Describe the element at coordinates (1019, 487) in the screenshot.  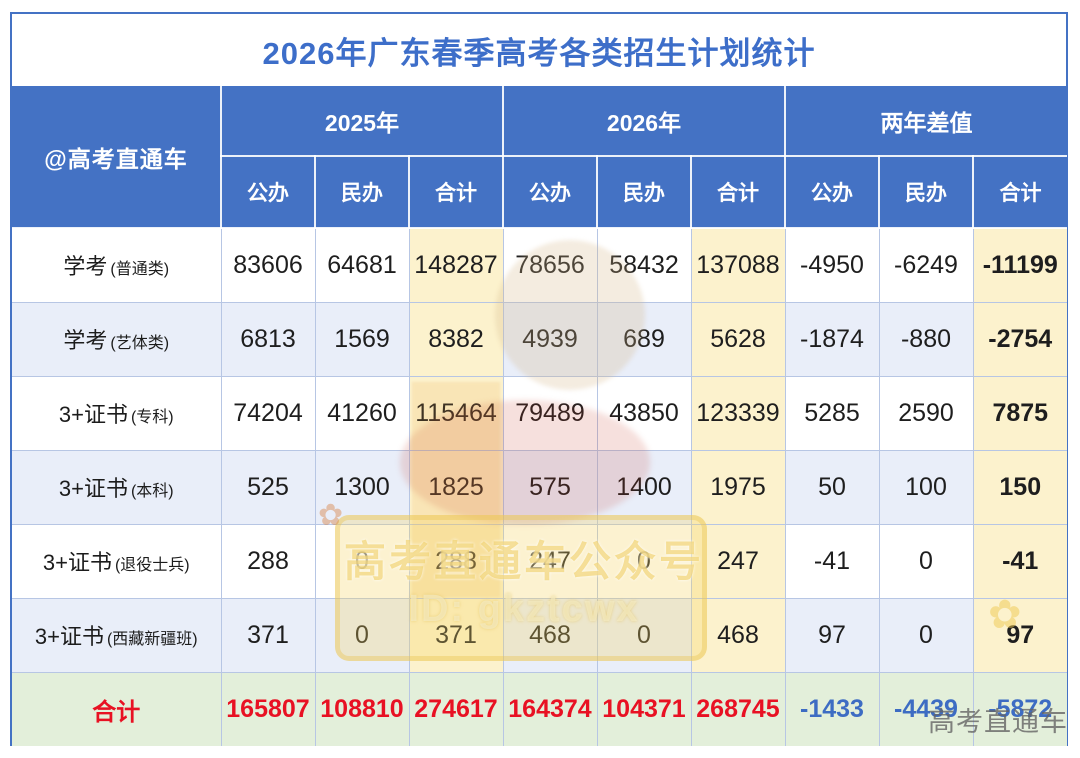
I see `value-cell: 150` at that location.